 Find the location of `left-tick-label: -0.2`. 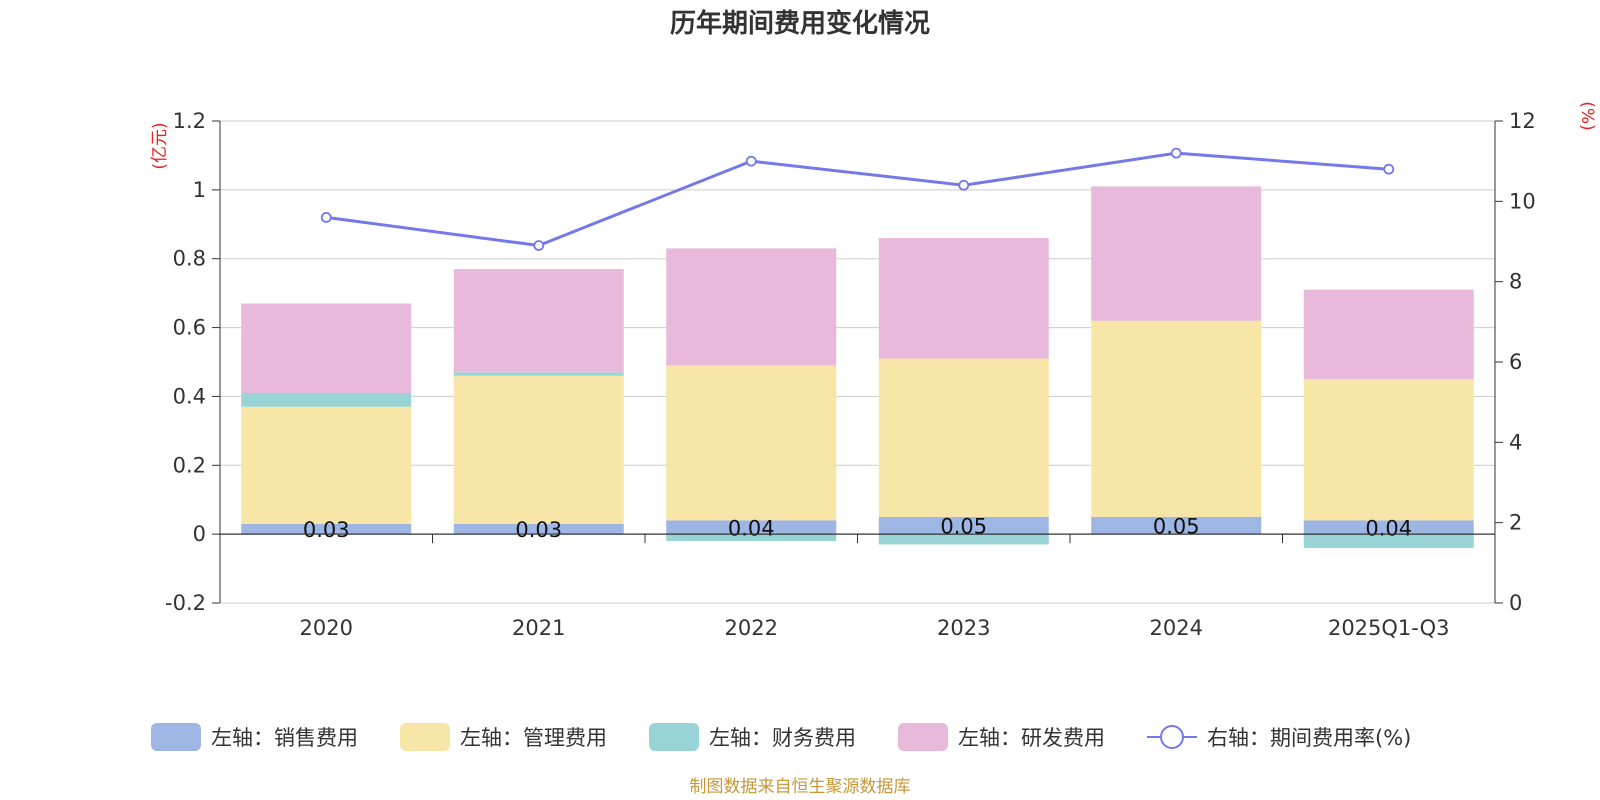

left-tick-label: -0.2 is located at coordinates (185, 603).